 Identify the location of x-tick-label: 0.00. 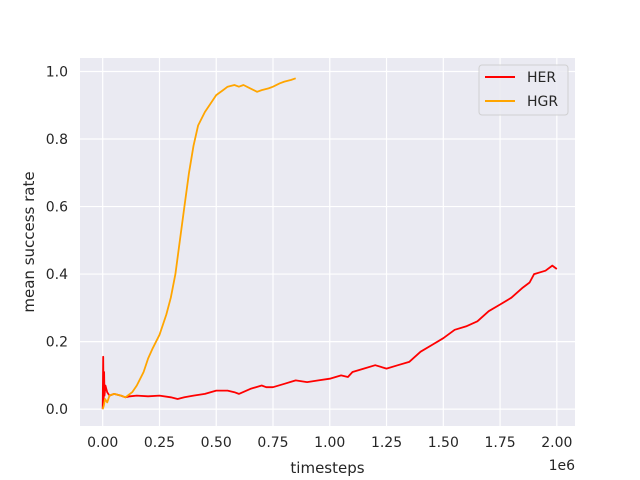
(102, 443).